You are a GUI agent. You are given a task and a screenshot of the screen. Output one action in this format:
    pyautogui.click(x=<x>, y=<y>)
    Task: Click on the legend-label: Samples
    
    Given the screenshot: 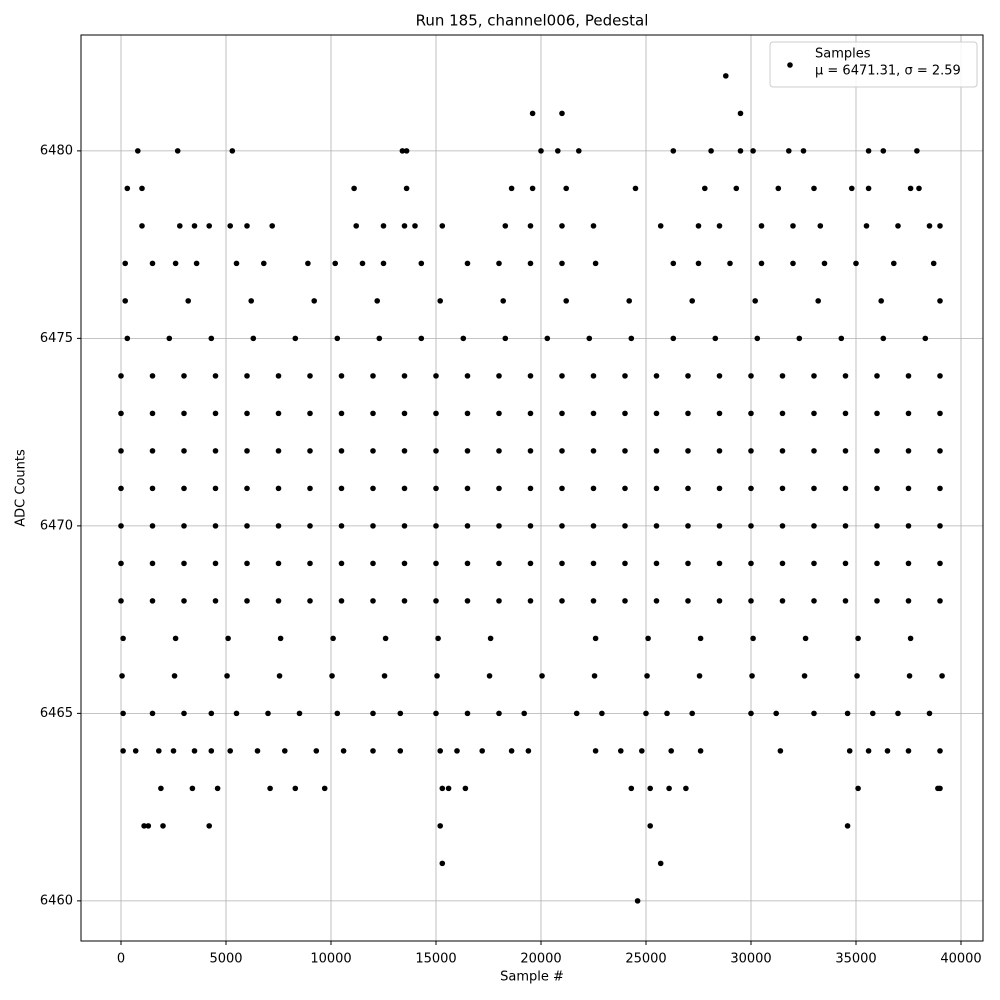 What is the action you would take?
    pyautogui.click(x=843, y=54)
    